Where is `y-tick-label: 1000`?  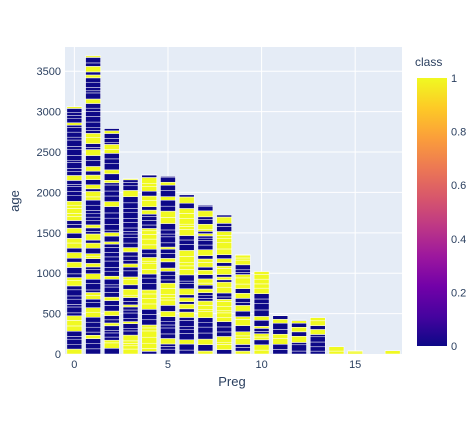 y-tick-label: 1000 is located at coordinates (49, 274).